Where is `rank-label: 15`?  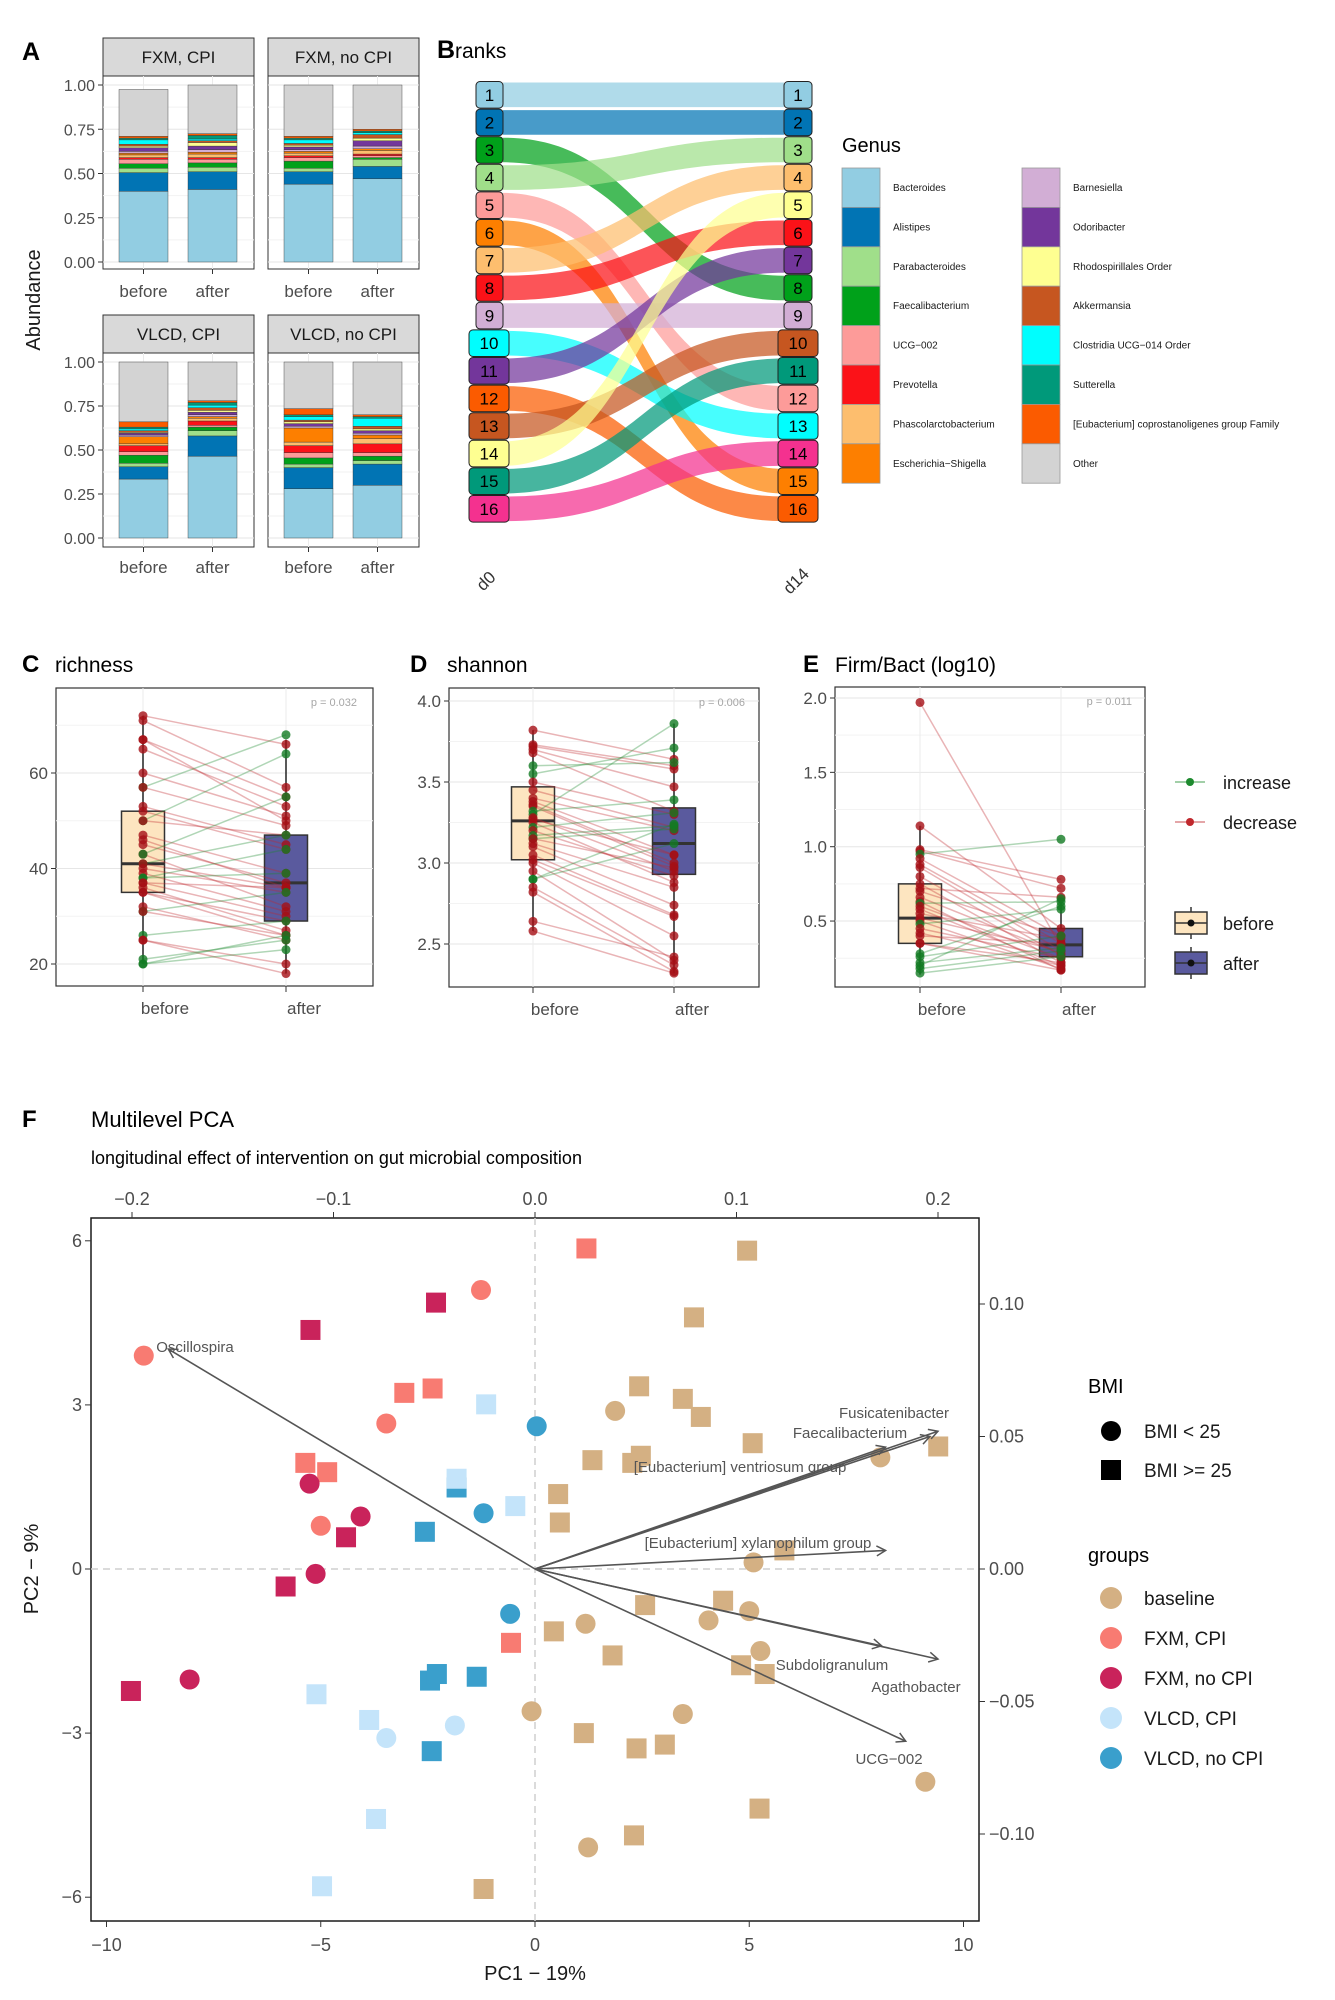 rank-label: 15 is located at coordinates (489, 481).